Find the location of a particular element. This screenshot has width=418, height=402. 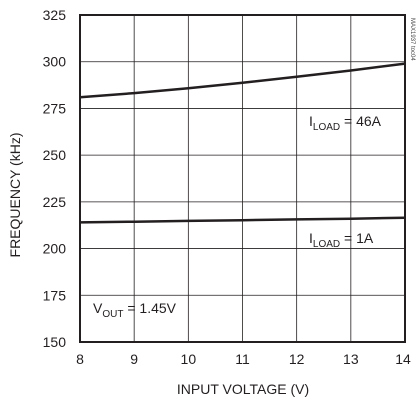

x-tick-label-14: 14 is located at coordinates (403, 359).